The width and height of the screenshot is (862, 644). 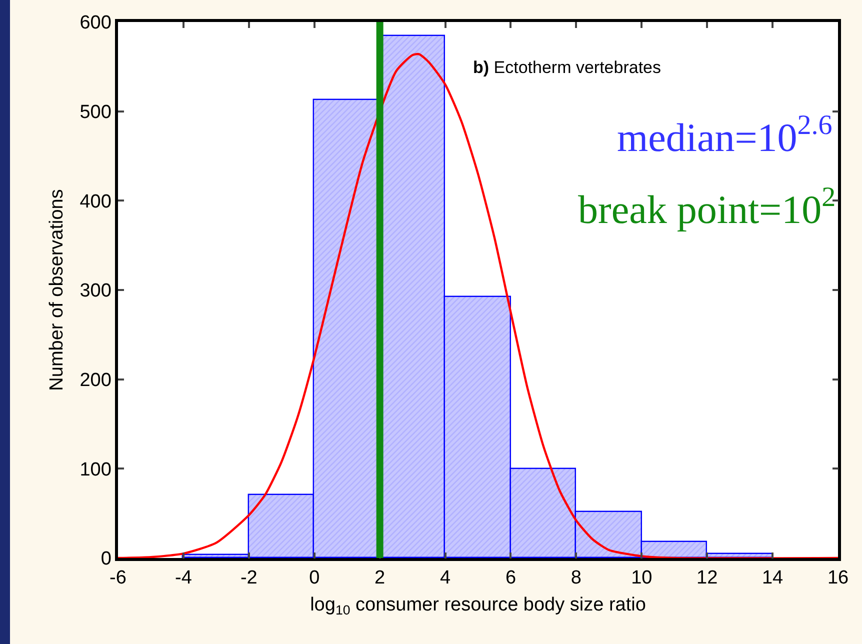 I want to click on x-tick-label: -2, so click(x=249, y=578).